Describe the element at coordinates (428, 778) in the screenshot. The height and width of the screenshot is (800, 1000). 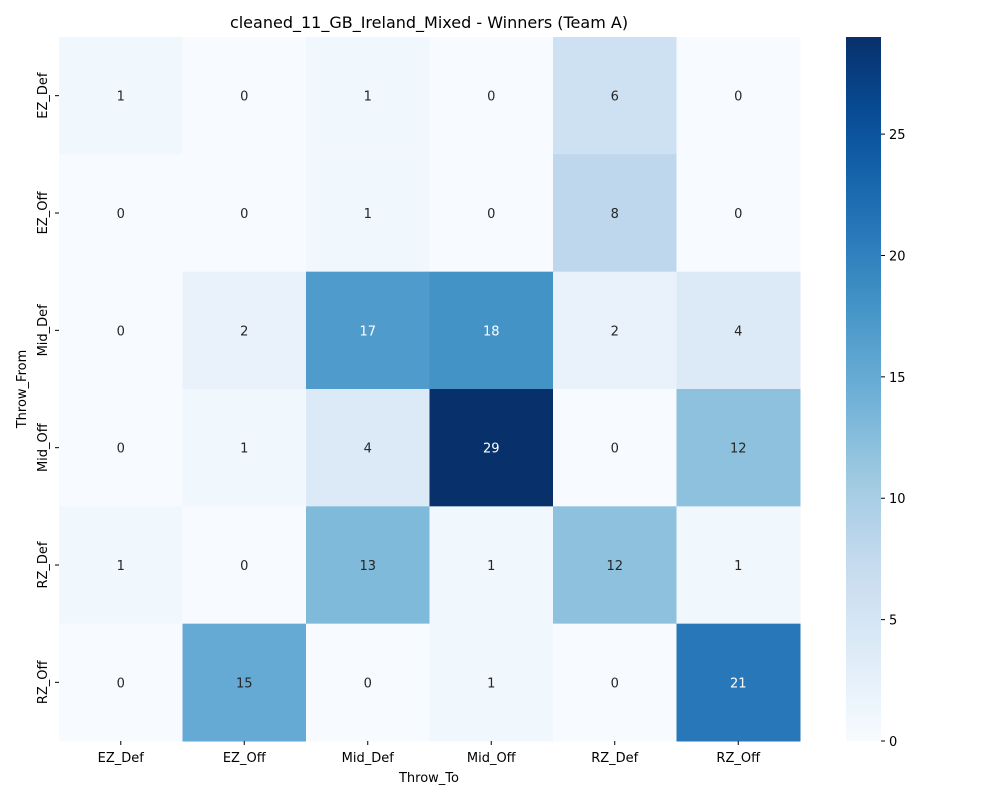
I see `x-axis-label: Throw_To` at that location.